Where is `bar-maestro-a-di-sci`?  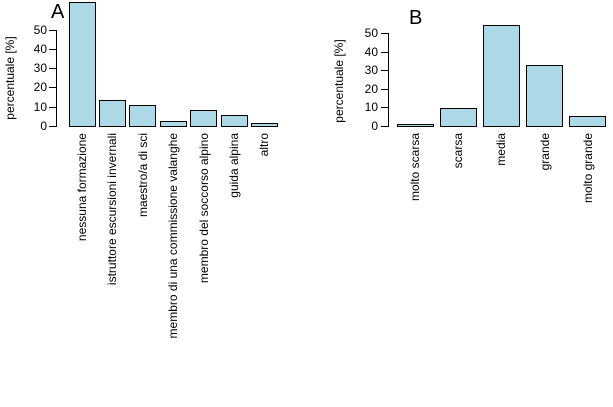
bar-maestro-a-di-sci is located at coordinates (143, 115).